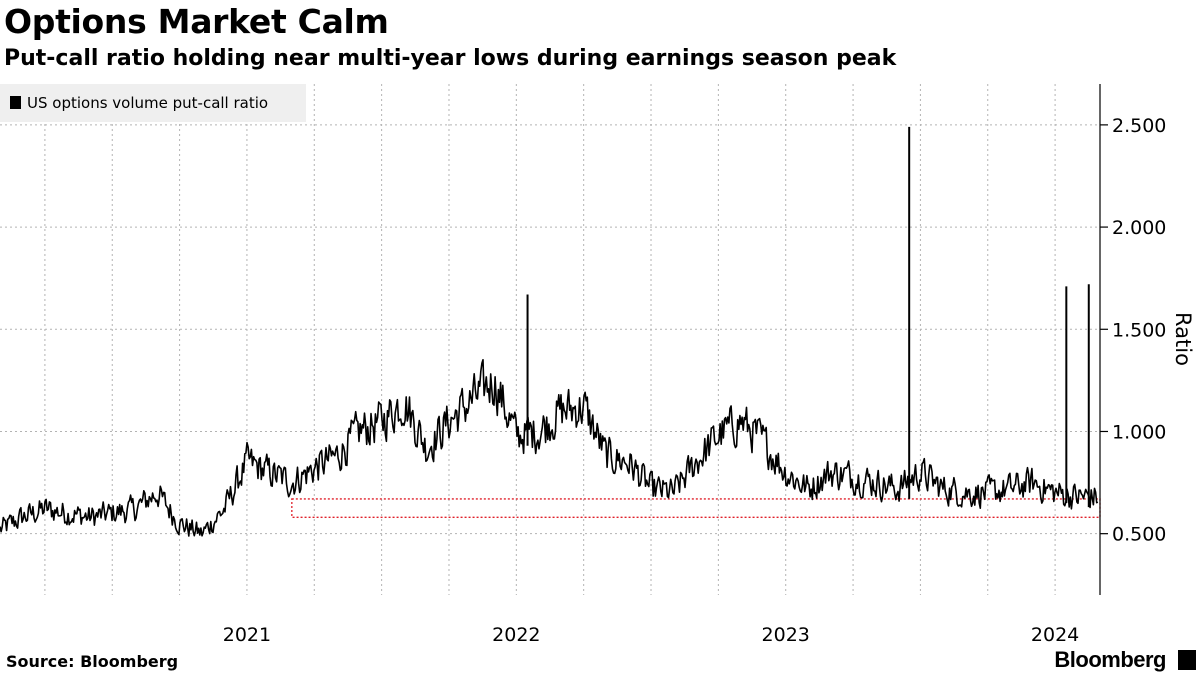 The image size is (1200, 675). Describe the element at coordinates (1110, 659) in the screenshot. I see `brand-logo: Bloomberg` at that location.